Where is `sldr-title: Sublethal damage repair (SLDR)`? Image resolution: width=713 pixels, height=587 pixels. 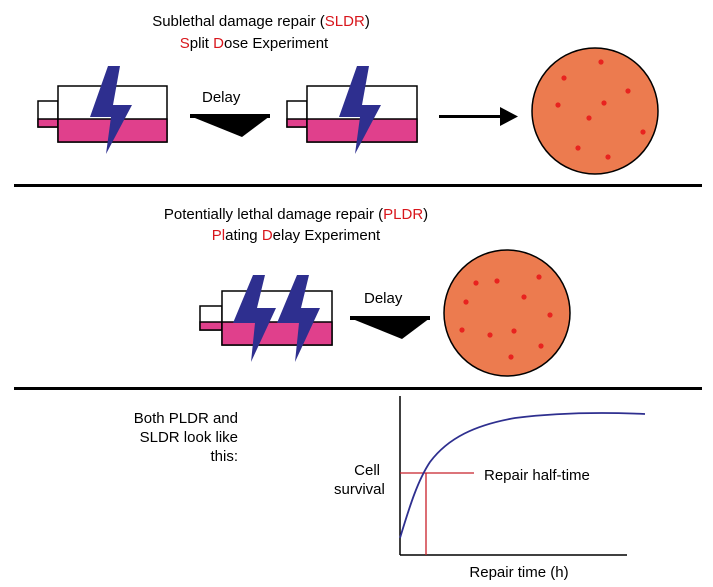 sldr-title: Sublethal damage repair (SLDR) is located at coordinates (261, 21).